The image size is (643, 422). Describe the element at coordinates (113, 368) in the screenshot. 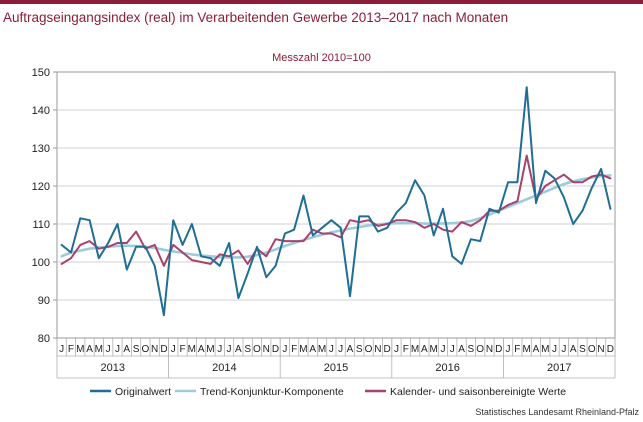

I see `year-label: 2013` at that location.